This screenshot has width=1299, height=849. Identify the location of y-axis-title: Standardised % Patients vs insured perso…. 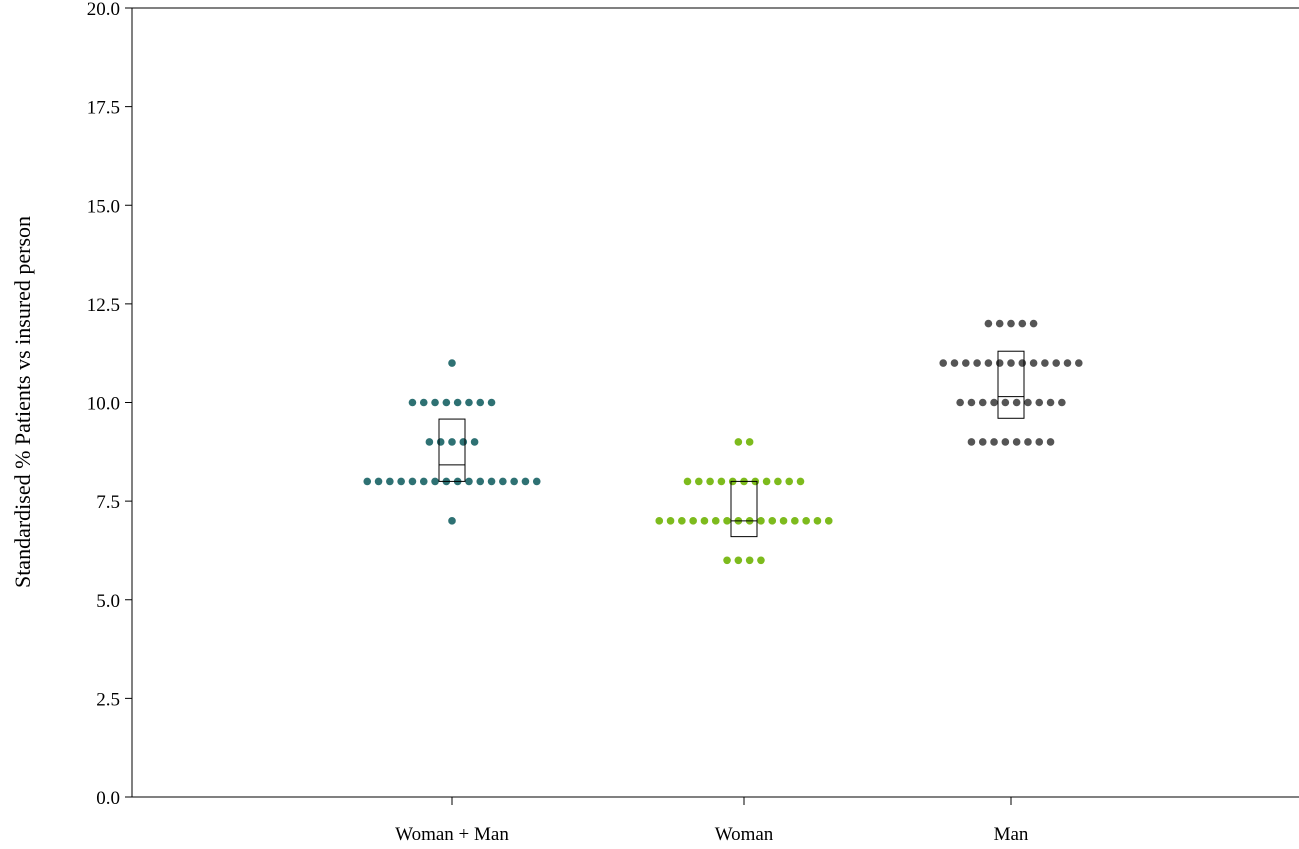
(22, 402).